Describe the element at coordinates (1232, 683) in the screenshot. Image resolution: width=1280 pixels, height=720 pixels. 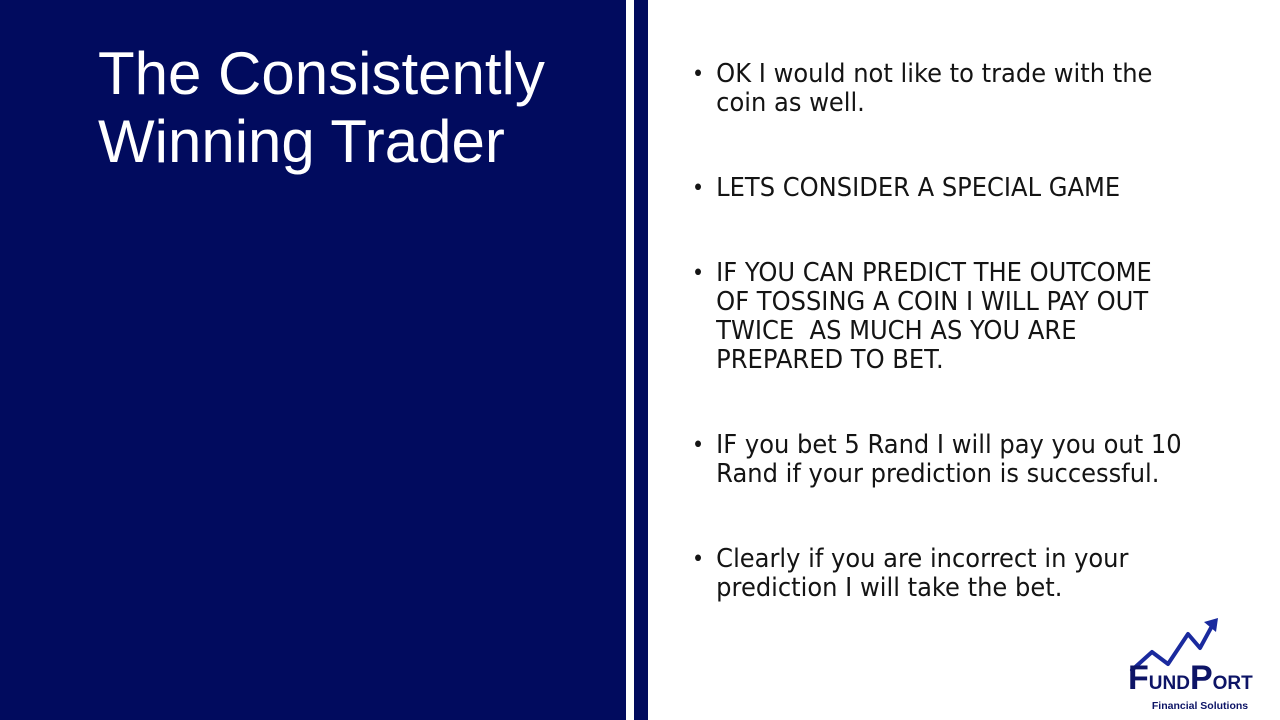
I see `logo-letters: ORT` at that location.